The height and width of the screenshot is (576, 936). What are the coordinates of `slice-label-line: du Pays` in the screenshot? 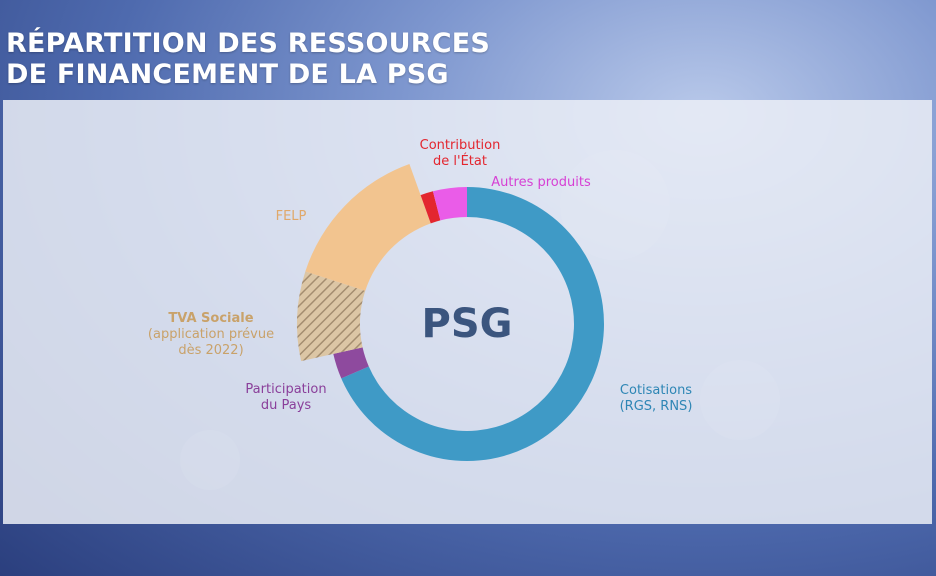 It's located at (286, 405).